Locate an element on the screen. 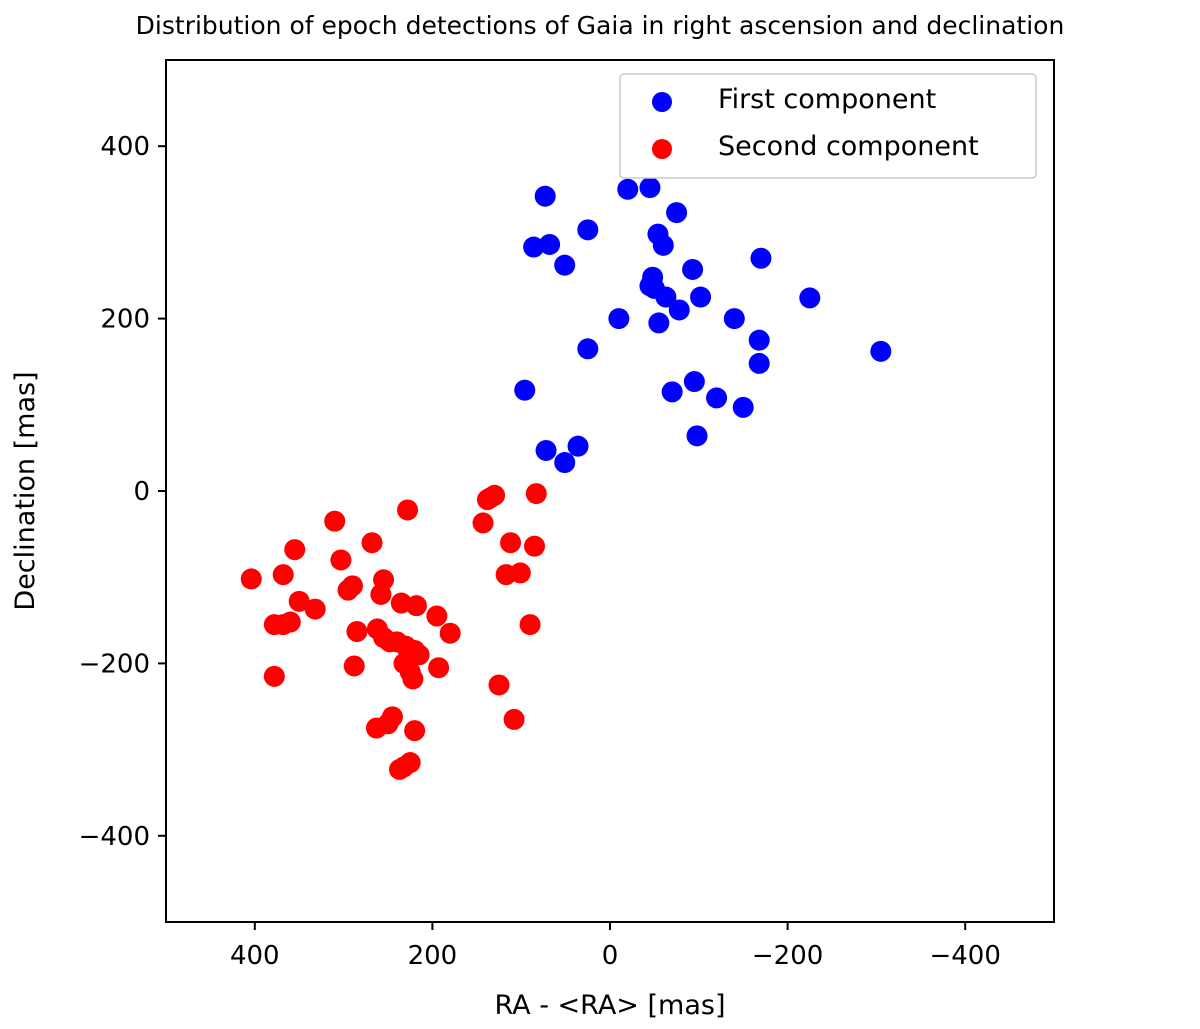 The width and height of the screenshot is (1200, 1029). y-tick-label: −200 is located at coordinates (114, 664).